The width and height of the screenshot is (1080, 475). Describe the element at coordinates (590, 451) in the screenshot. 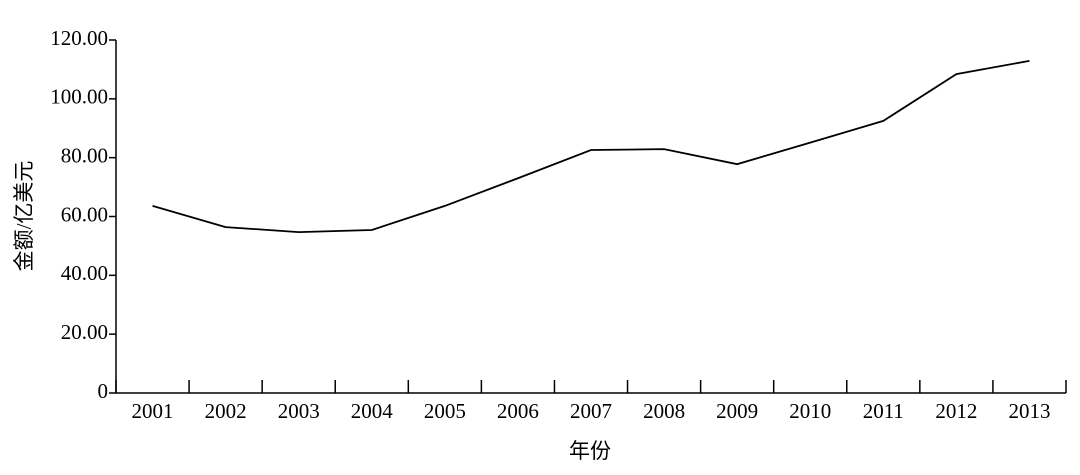

I see `x-axis-label: 年份` at that location.